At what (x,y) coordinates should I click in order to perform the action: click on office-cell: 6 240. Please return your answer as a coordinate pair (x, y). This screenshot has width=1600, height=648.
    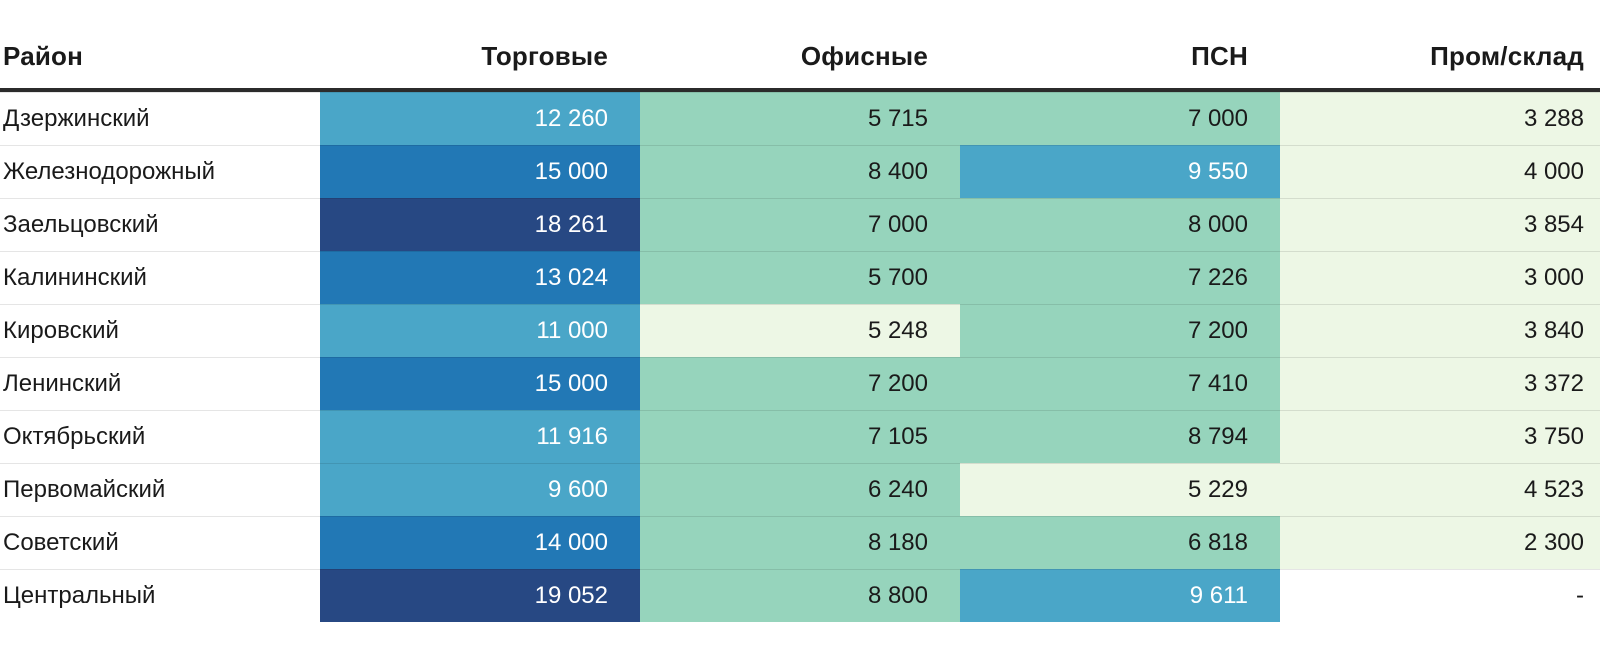
    Looking at the image, I should click on (800, 489).